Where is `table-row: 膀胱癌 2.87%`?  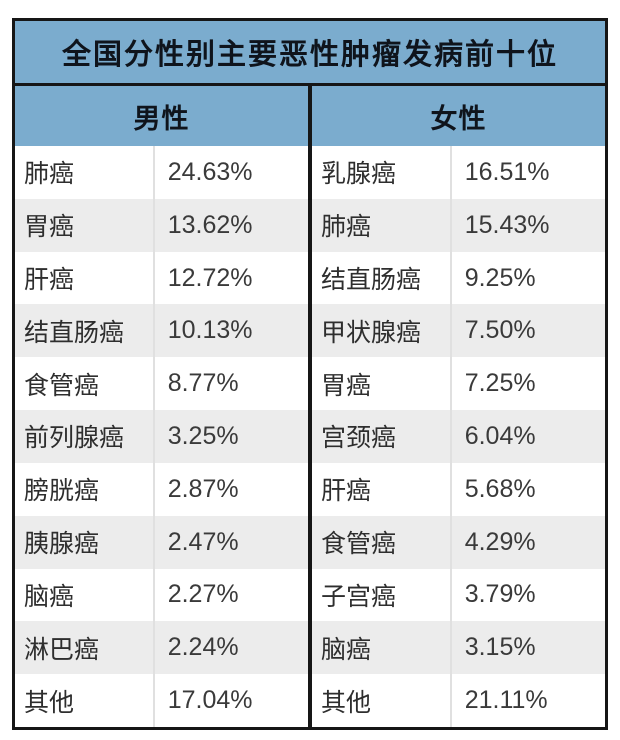 table-row: 膀胱癌 2.87% is located at coordinates (161, 489).